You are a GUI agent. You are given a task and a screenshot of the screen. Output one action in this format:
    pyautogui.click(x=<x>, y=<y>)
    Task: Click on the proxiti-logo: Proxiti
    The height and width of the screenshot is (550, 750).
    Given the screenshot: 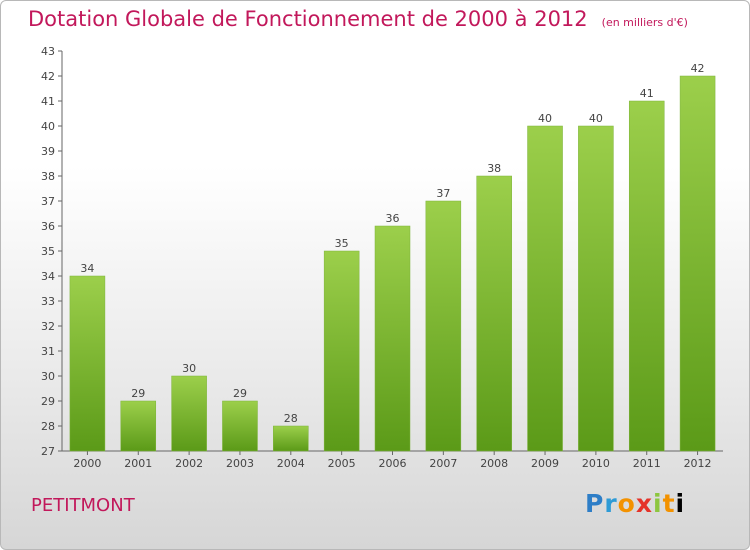 What is the action you would take?
    pyautogui.click(x=635, y=503)
    